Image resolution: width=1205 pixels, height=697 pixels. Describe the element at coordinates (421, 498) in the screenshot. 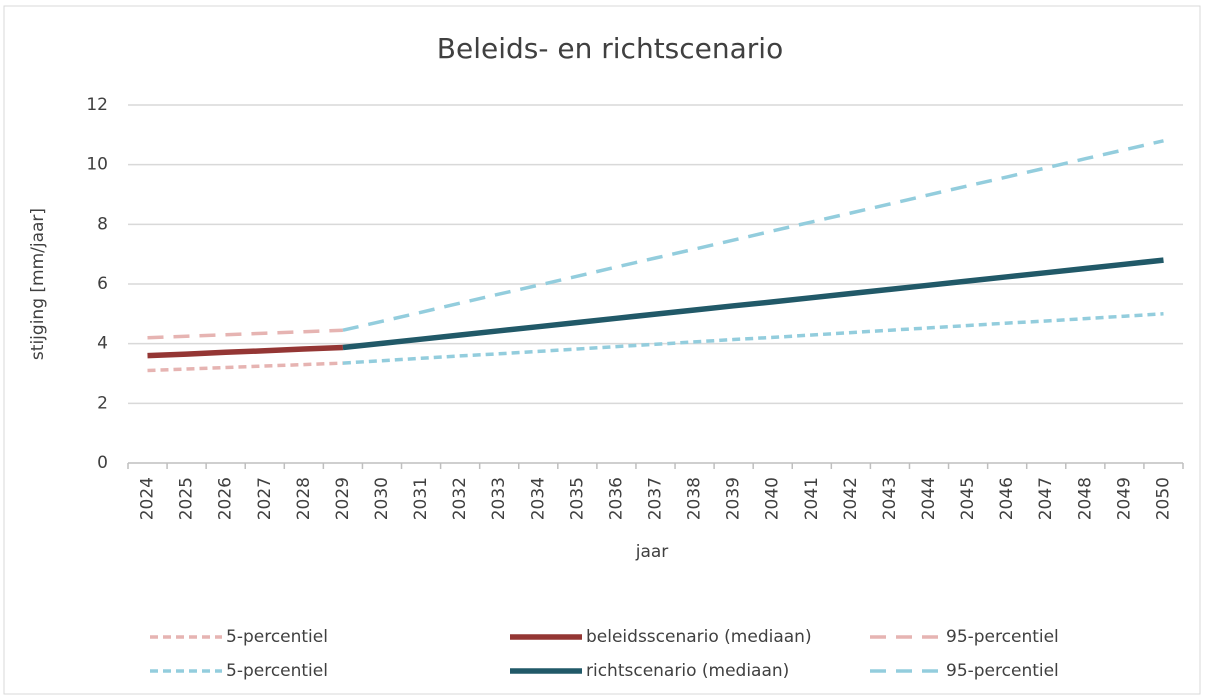

I see `x-tick-label: 2031` at that location.